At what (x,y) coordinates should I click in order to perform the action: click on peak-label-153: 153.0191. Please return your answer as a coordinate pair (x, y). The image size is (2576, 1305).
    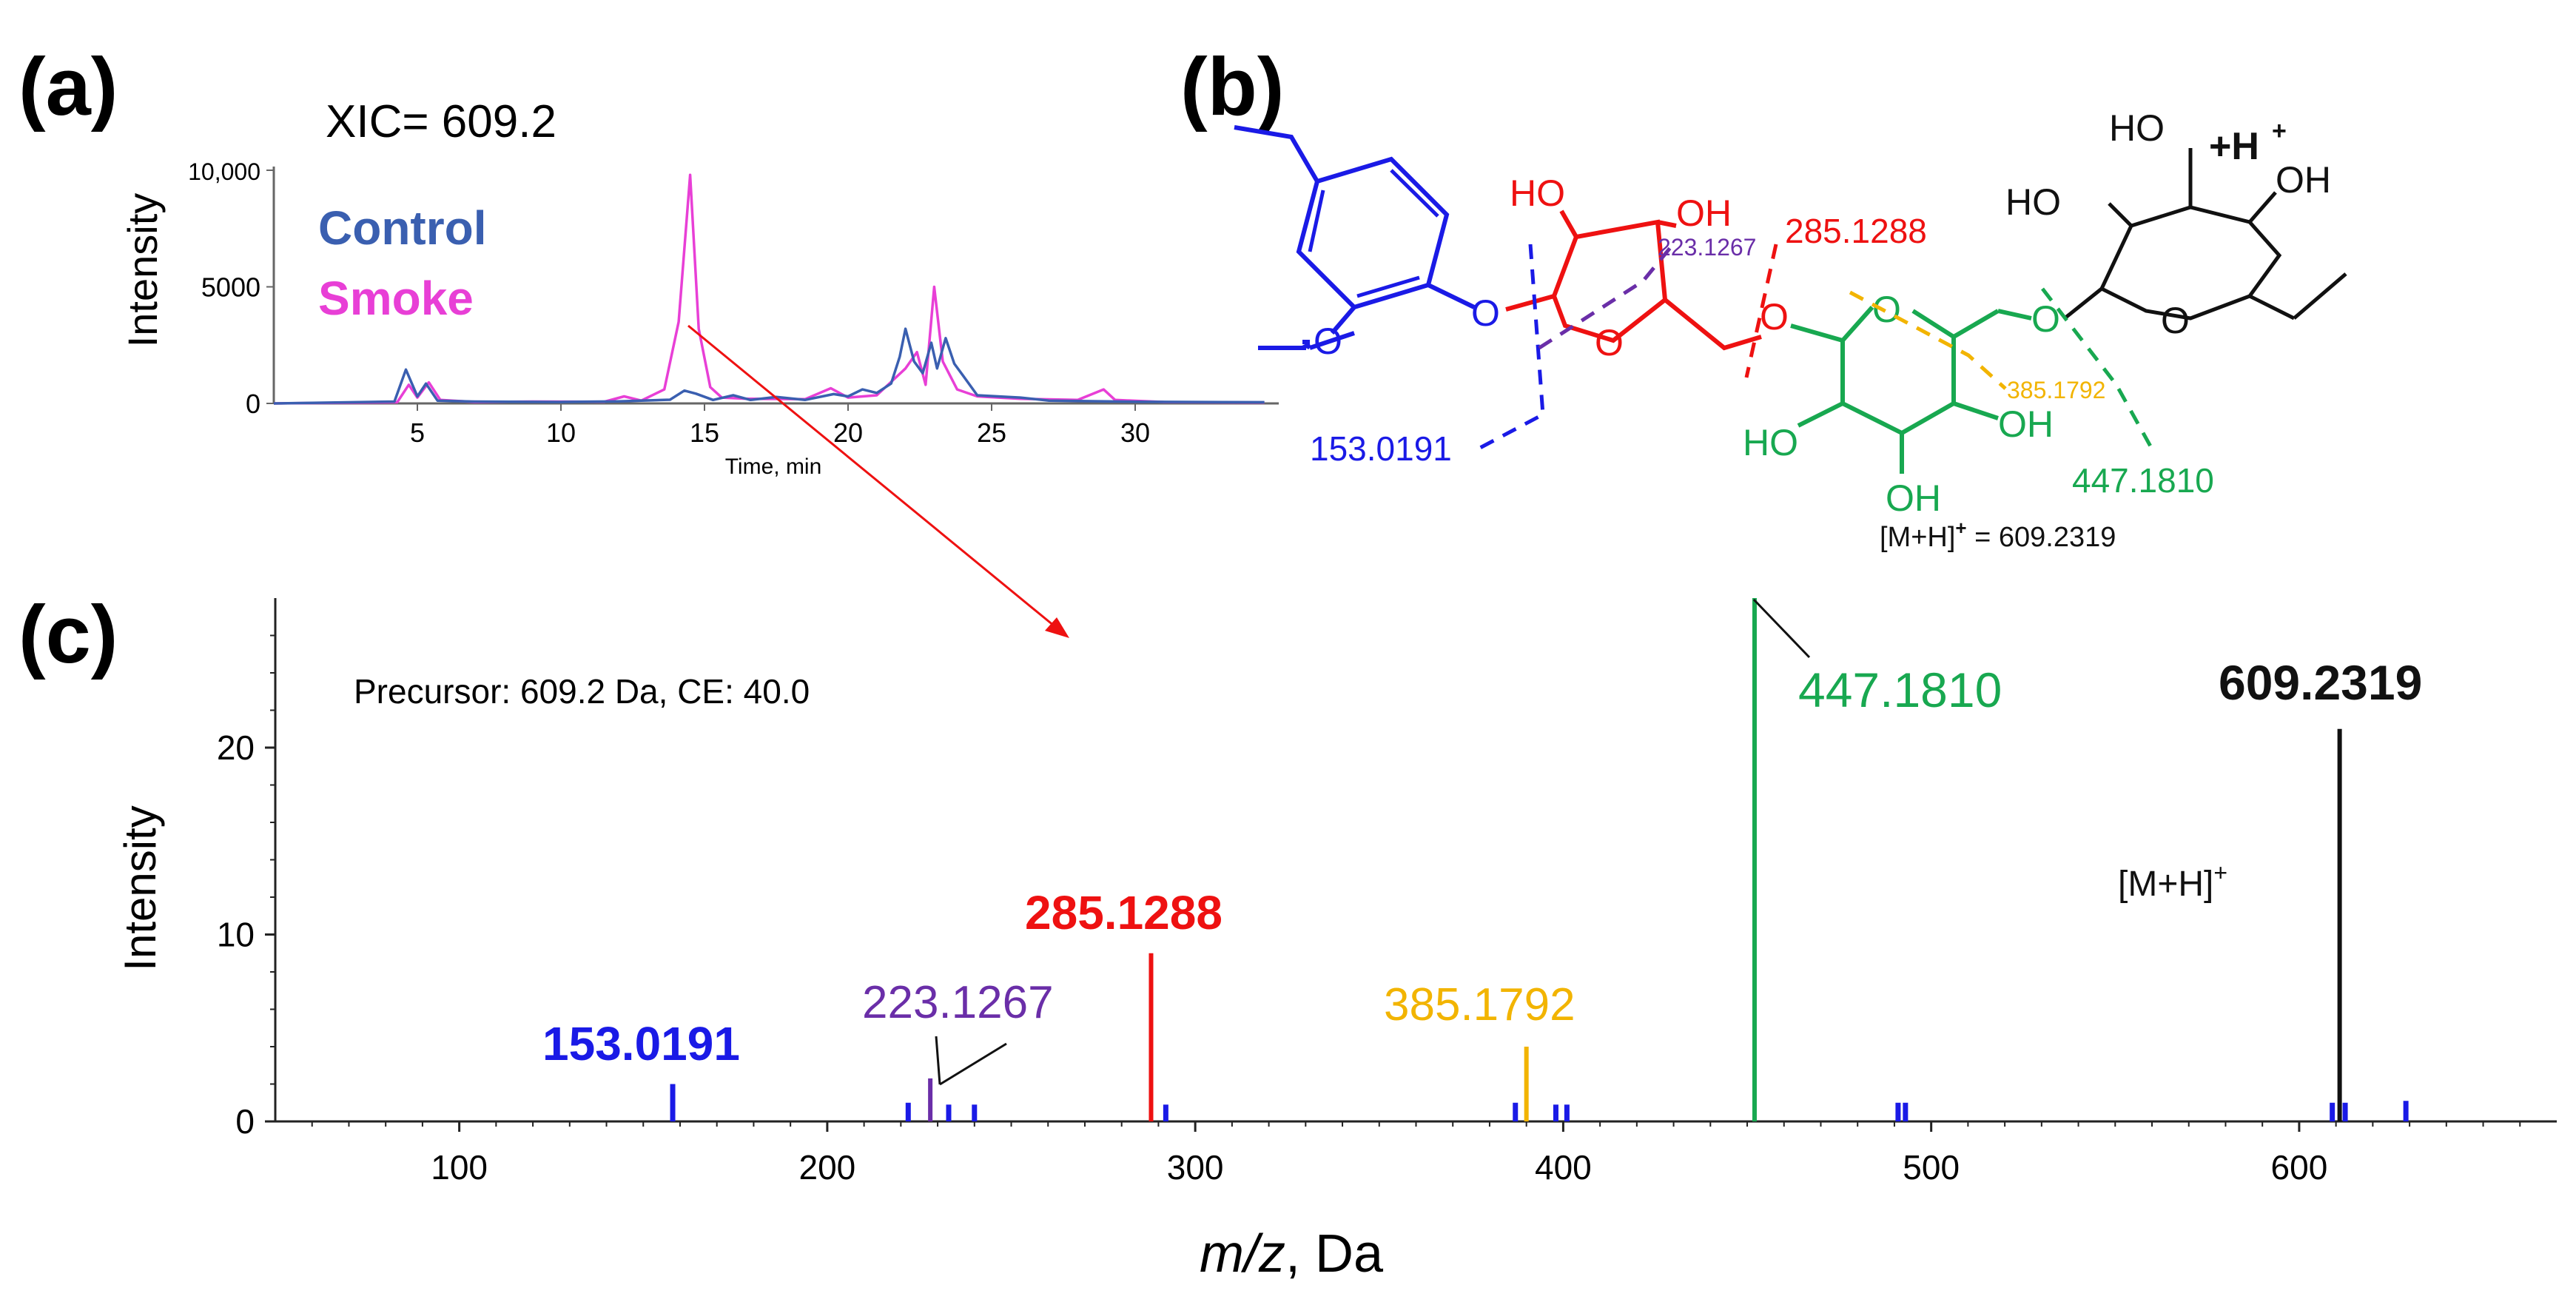
    Looking at the image, I should click on (641, 1043).